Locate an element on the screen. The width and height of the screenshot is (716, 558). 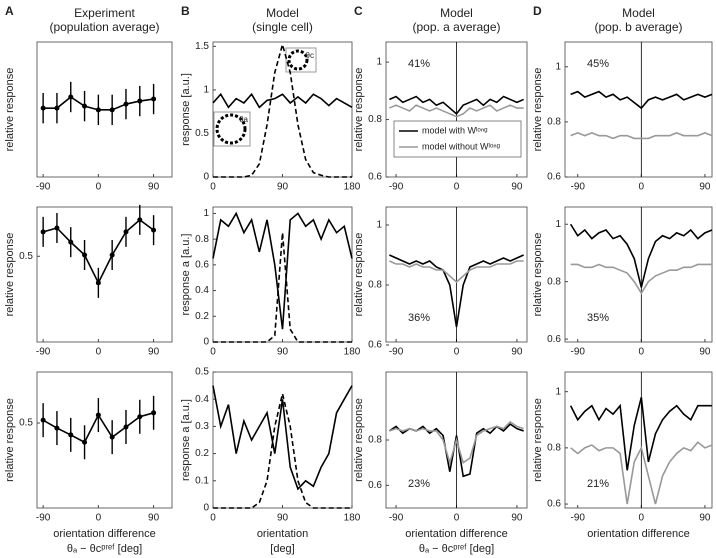
inset-label: θa is located at coordinates (243, 119).